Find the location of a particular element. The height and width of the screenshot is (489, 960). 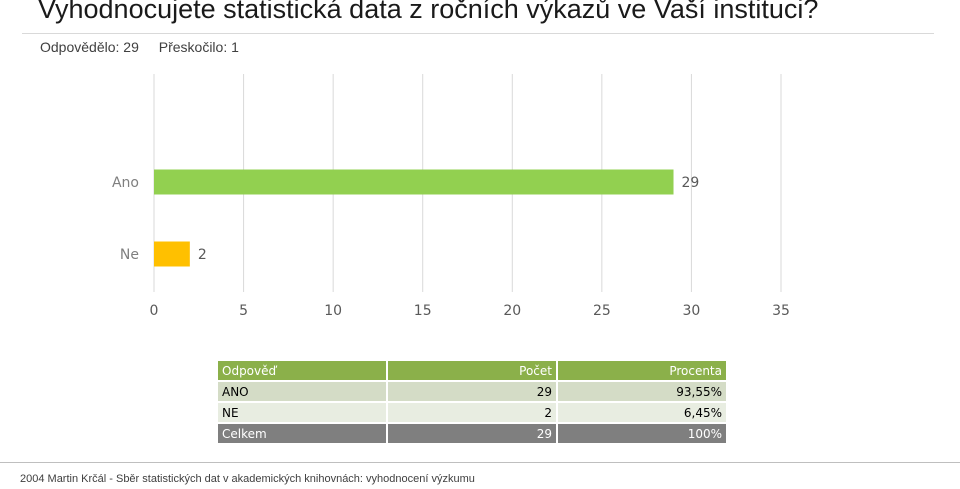

total-count: 29 is located at coordinates (472, 433).